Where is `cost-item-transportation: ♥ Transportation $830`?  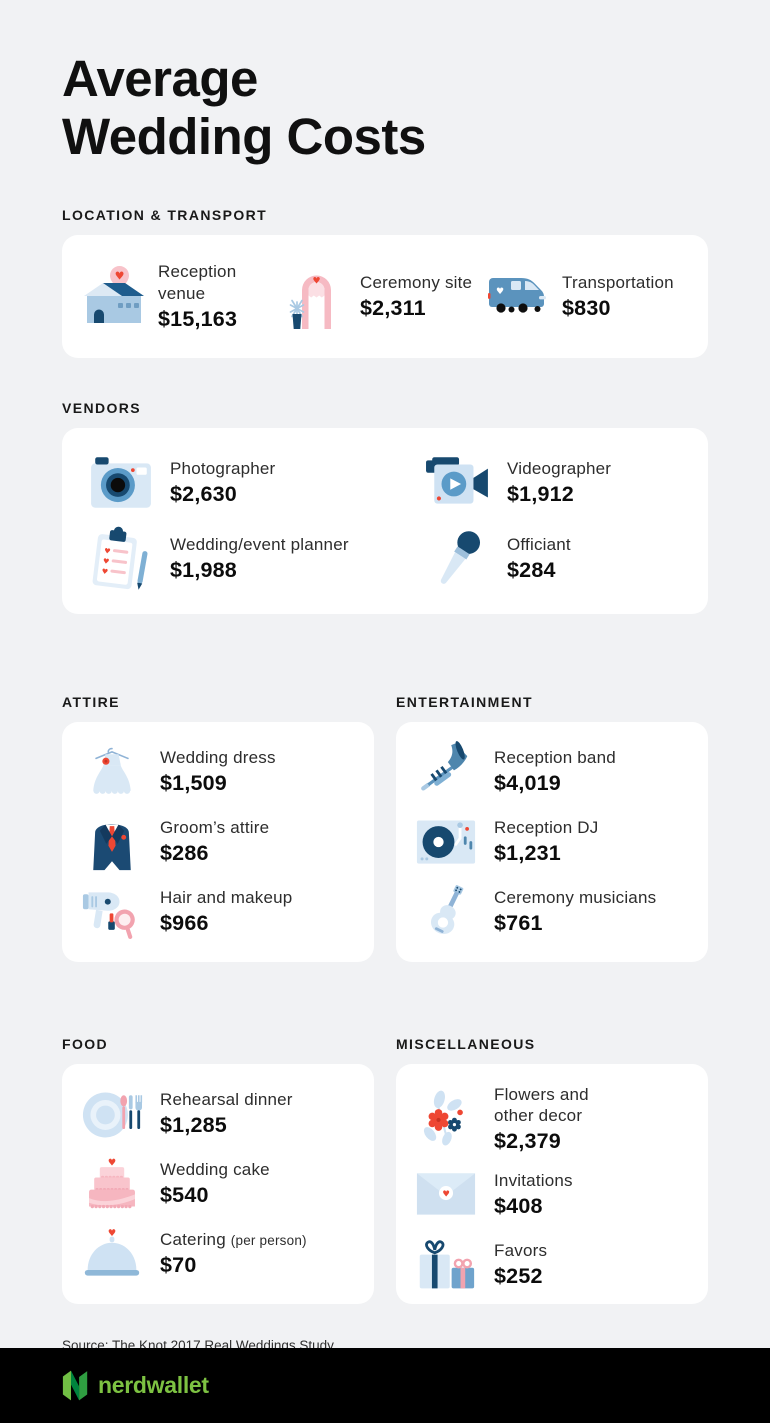
cost-item-transportation: ♥ Transportation $830 is located at coordinates (587, 296).